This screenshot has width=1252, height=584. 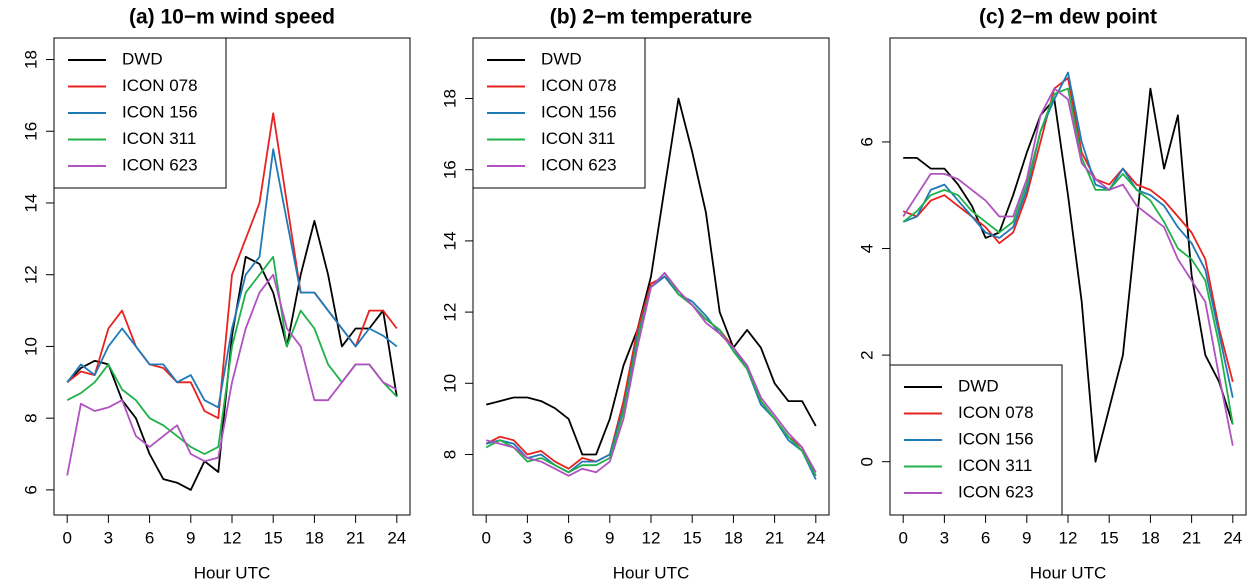 I want to click on y-tick-label: 2, so click(x=866, y=354).